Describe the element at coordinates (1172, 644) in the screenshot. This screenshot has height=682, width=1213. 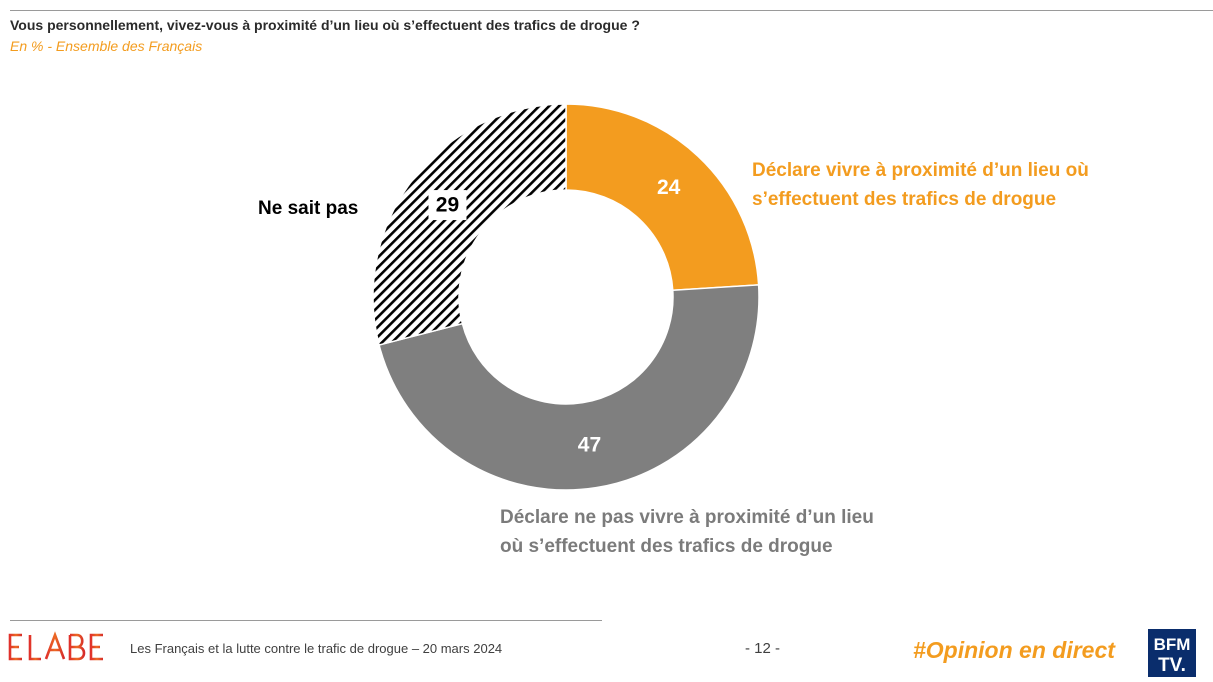
I see `bfm-logo-line1: BFM` at that location.